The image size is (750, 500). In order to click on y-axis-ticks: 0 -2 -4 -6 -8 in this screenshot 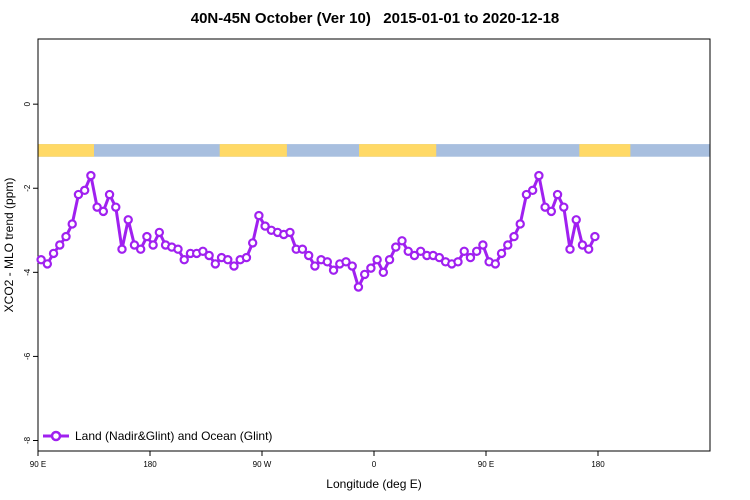, I will do `click(30, 272)`.